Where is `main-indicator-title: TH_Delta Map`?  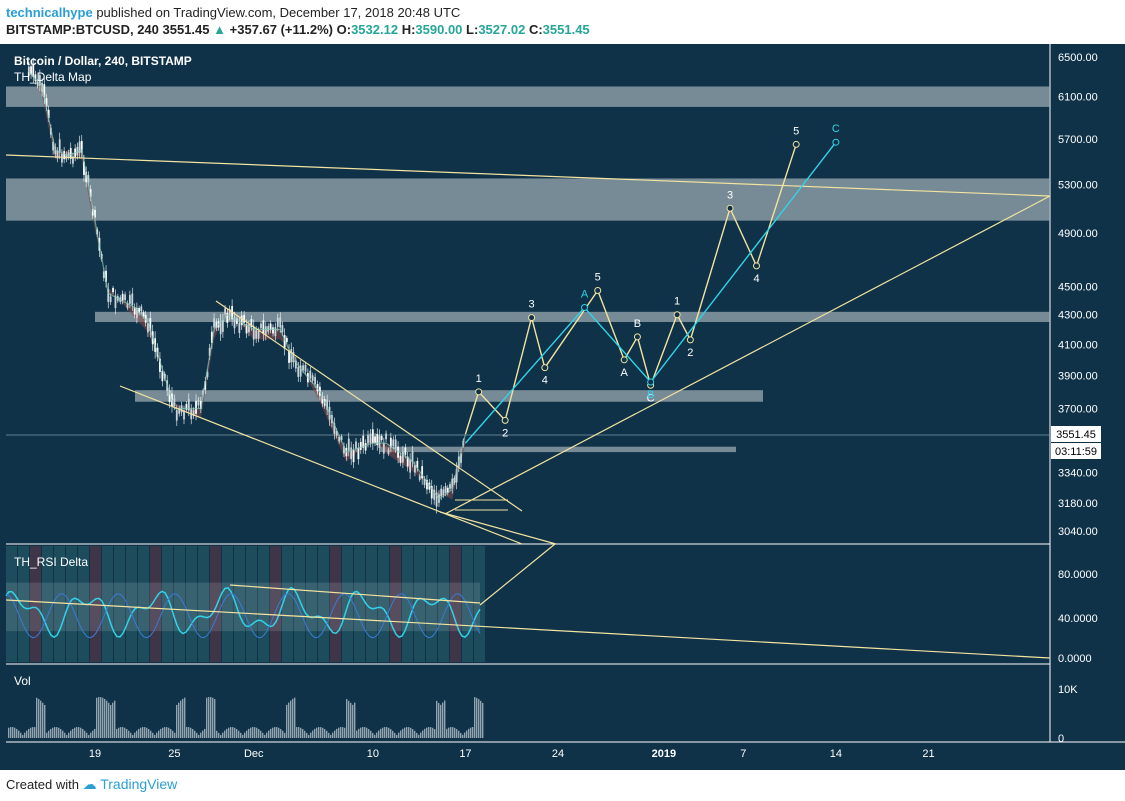
main-indicator-title: TH_Delta Map is located at coordinates (53, 77).